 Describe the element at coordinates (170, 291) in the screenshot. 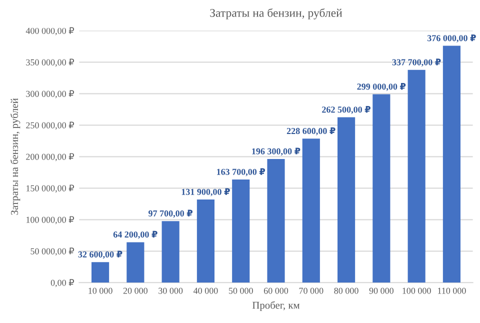

I see `x-tick-label: 30 000` at that location.